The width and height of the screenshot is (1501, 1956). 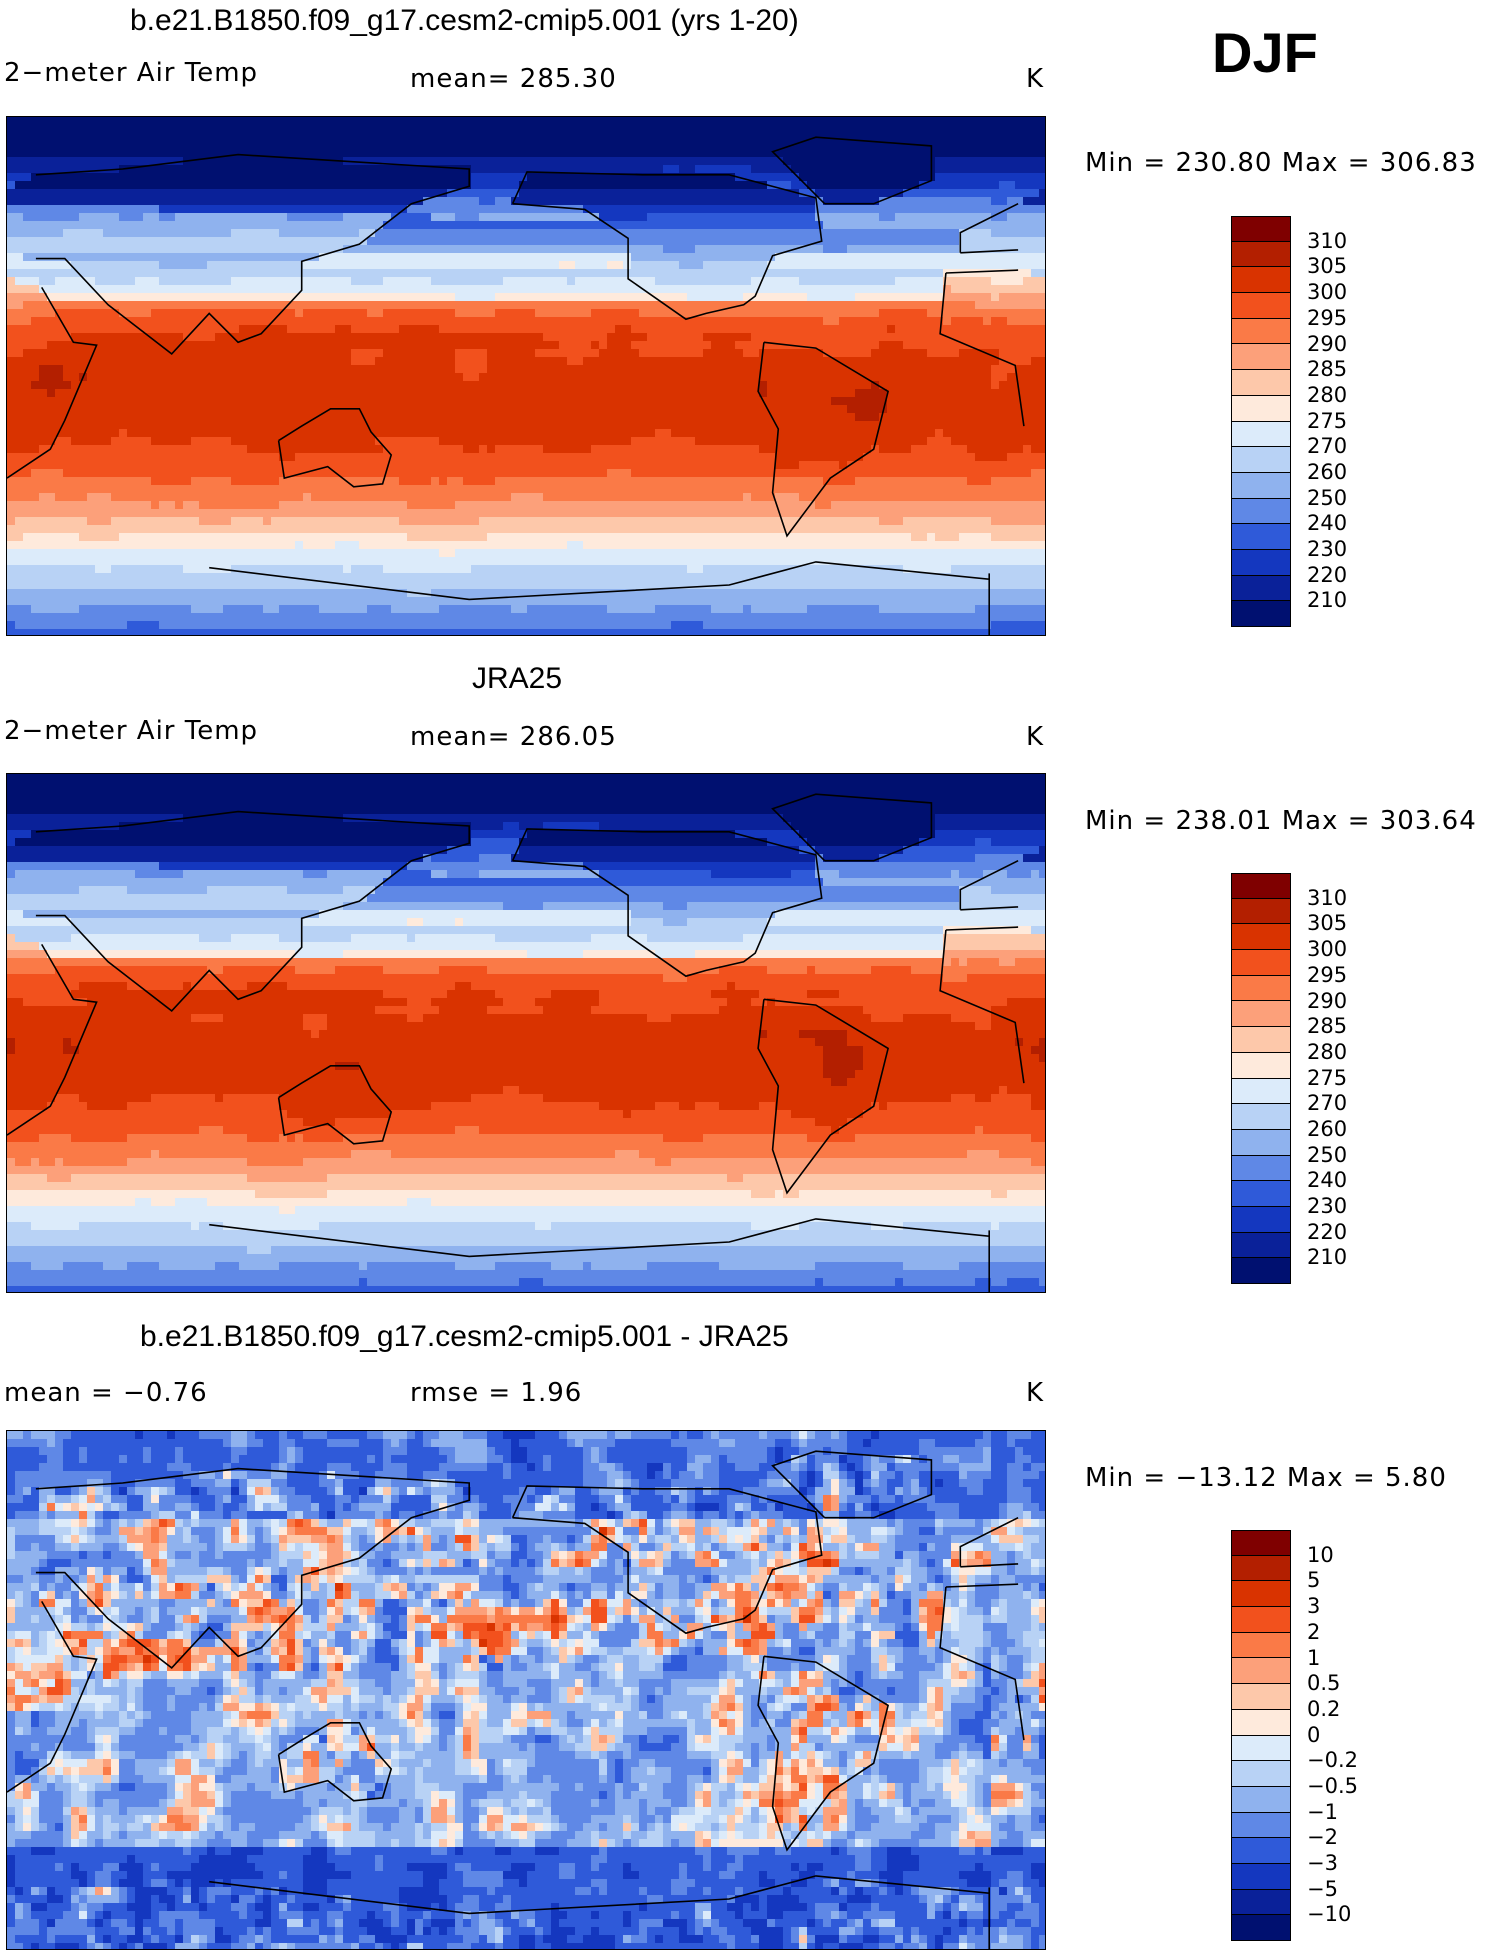 I want to click on panel-2-units-label: K, so click(x=1035, y=737).